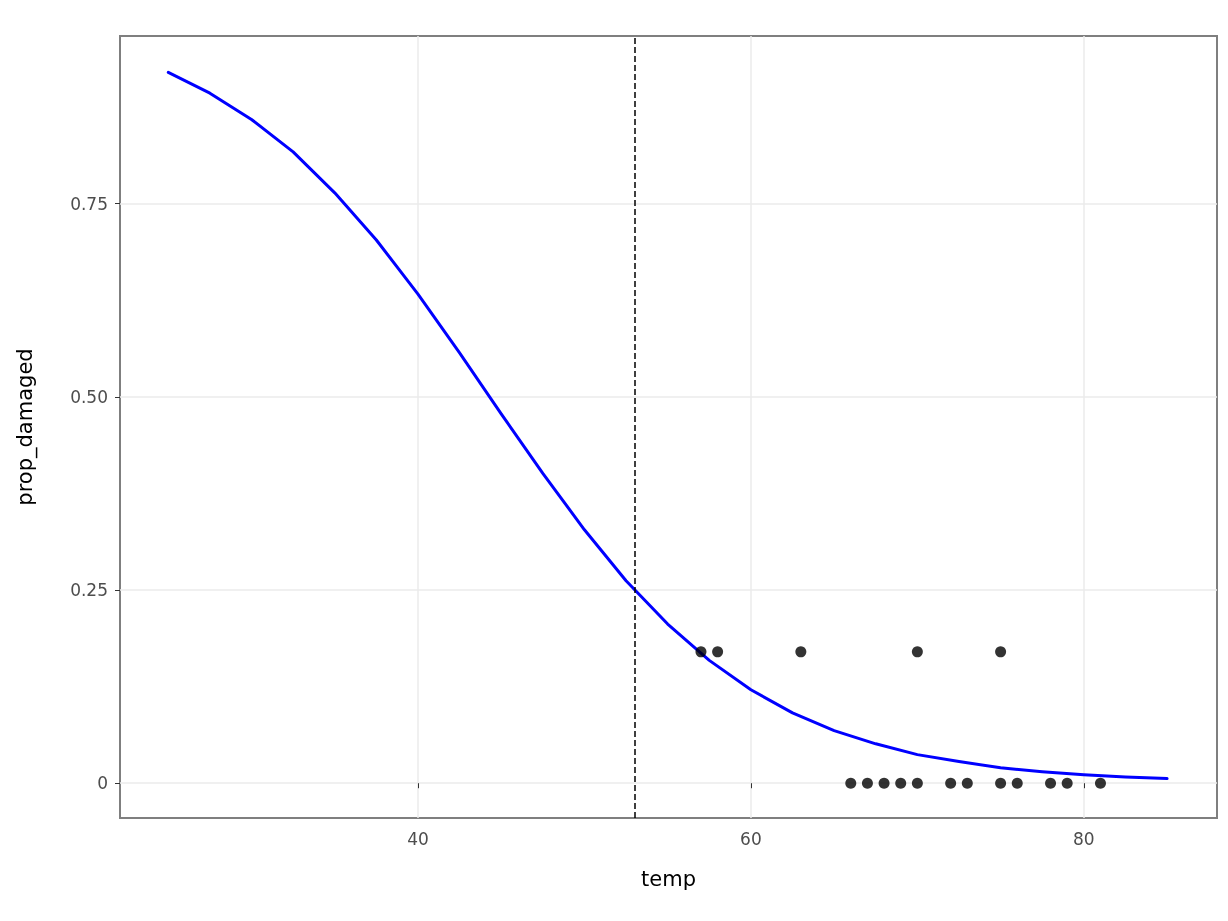 This screenshot has width=1228, height=921. I want to click on y-tick-label: 0.25, so click(89, 590).